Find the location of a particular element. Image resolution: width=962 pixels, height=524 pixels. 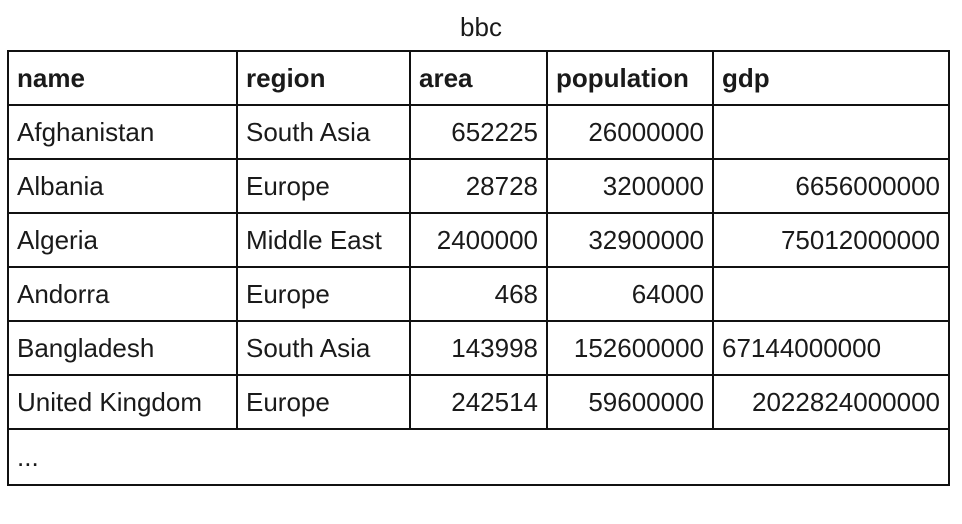

cell-area: 28728 is located at coordinates (478, 186).